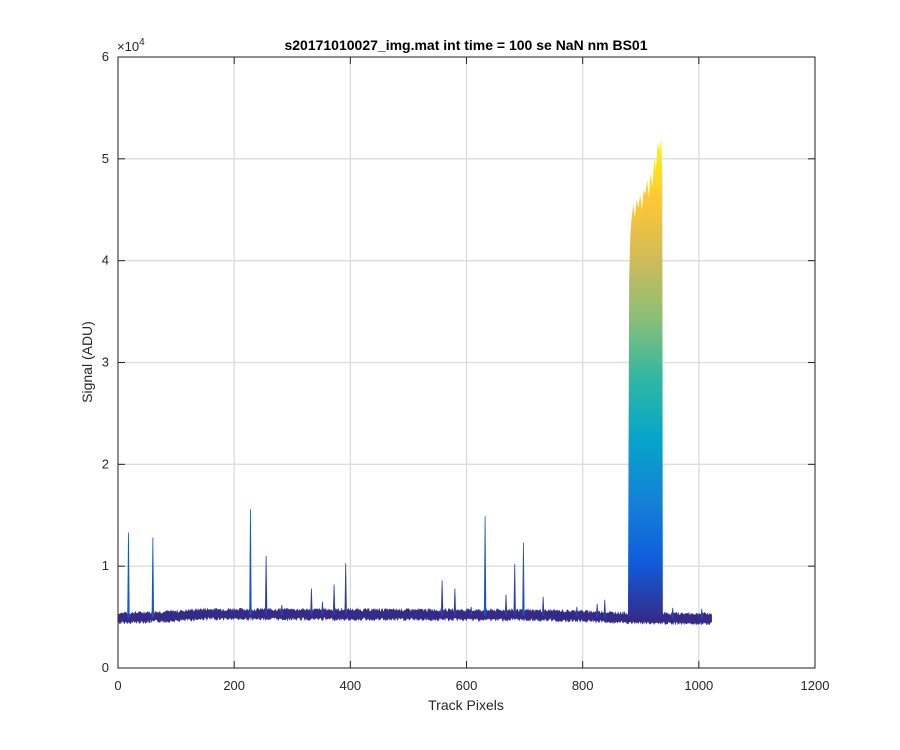  Describe the element at coordinates (105, 260) in the screenshot. I see `y-tick-label: 4` at that location.